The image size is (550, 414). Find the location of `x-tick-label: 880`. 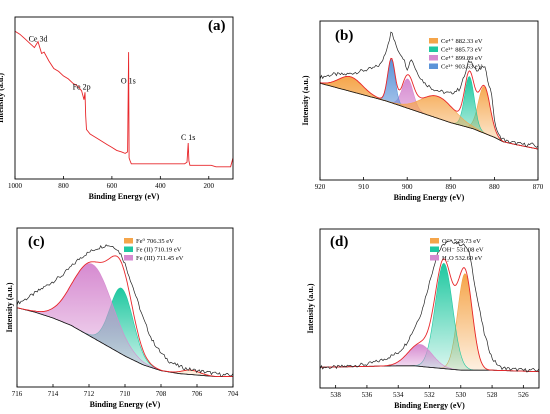

x-tick-label: 880 is located at coordinates (494, 187).